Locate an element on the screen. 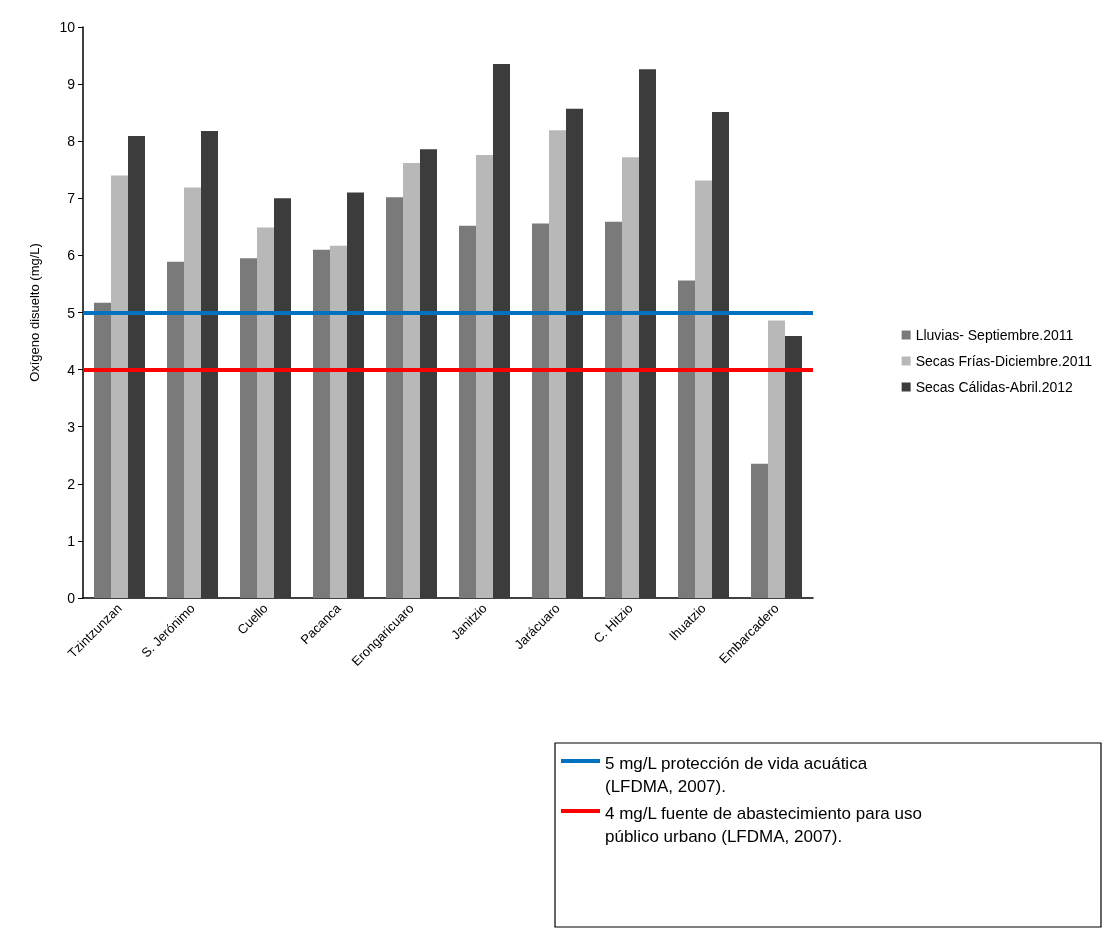 The image size is (1115, 933). legend-label: 4 mg/L fuente de abastecimiento para uso público urbano (LFDMA, 2007). is located at coordinates (766, 825).